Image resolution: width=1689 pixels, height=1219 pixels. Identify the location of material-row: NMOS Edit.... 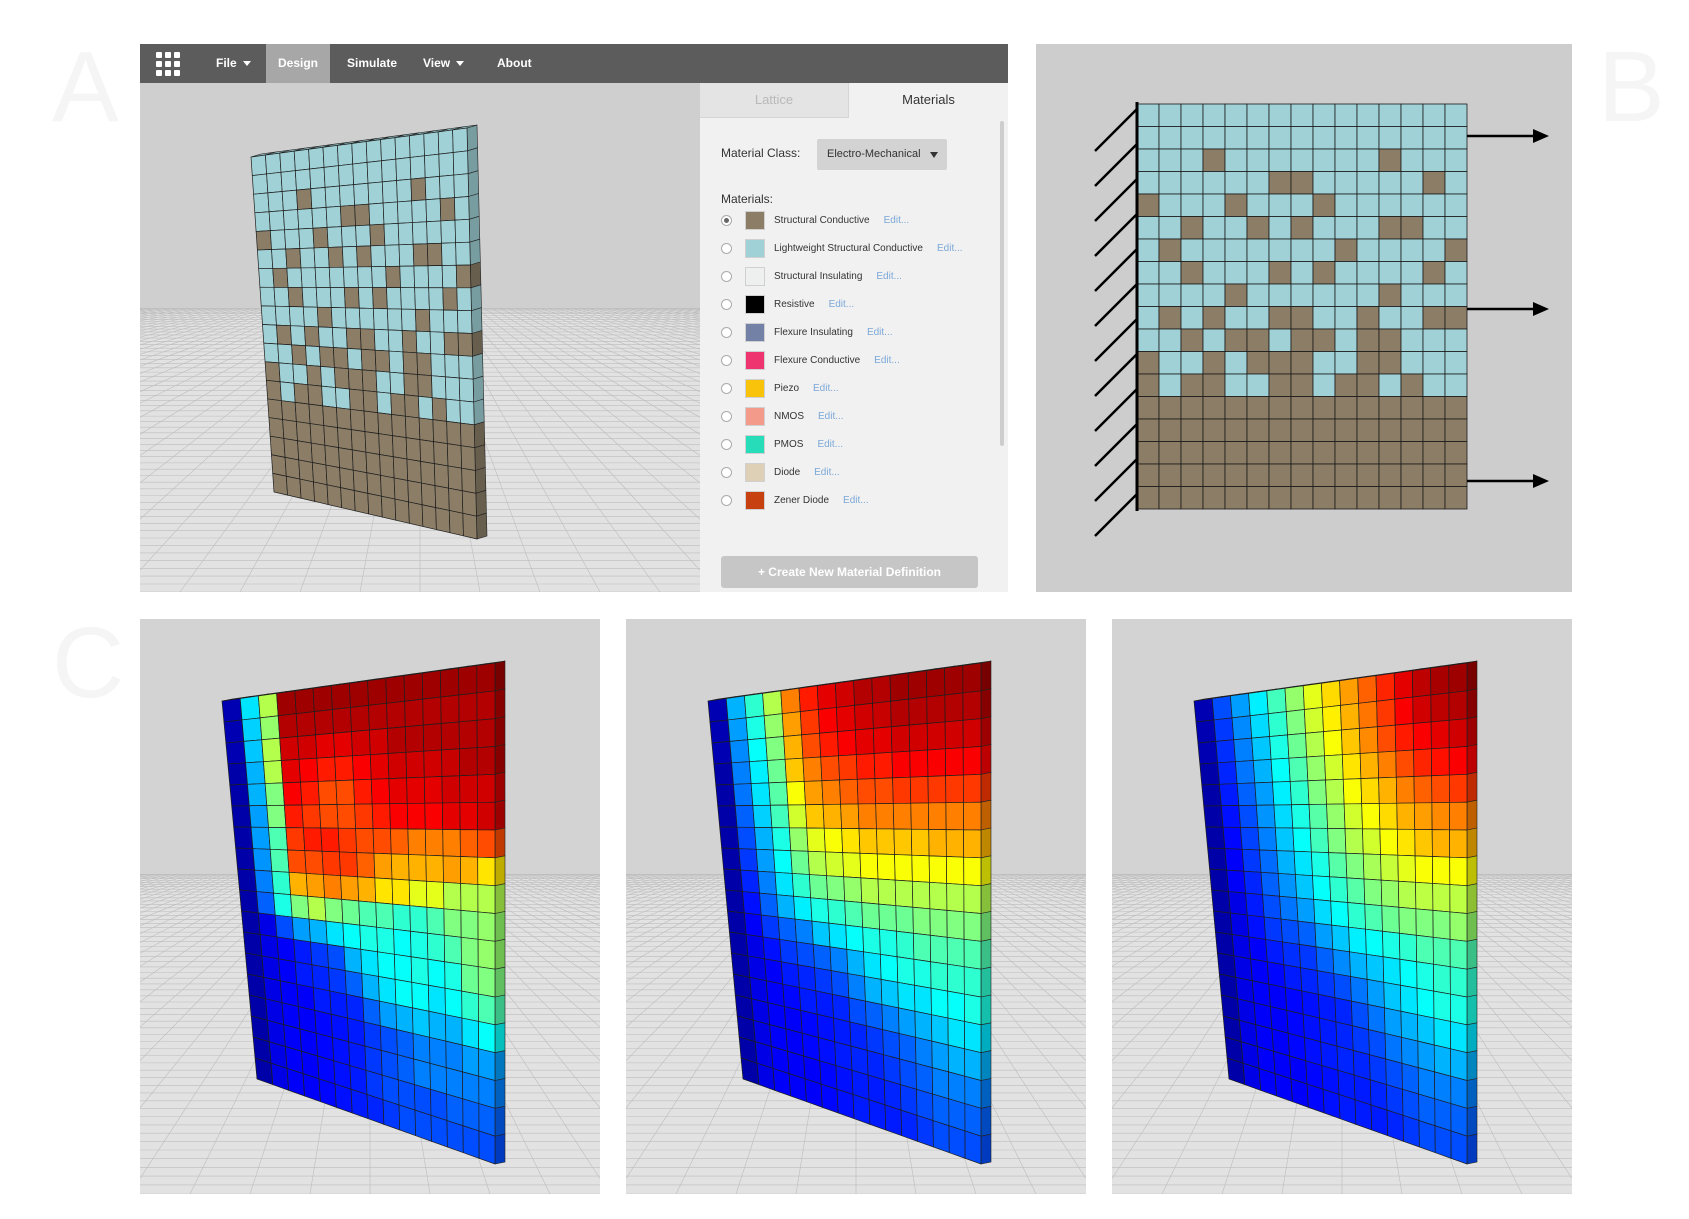
(856, 417).